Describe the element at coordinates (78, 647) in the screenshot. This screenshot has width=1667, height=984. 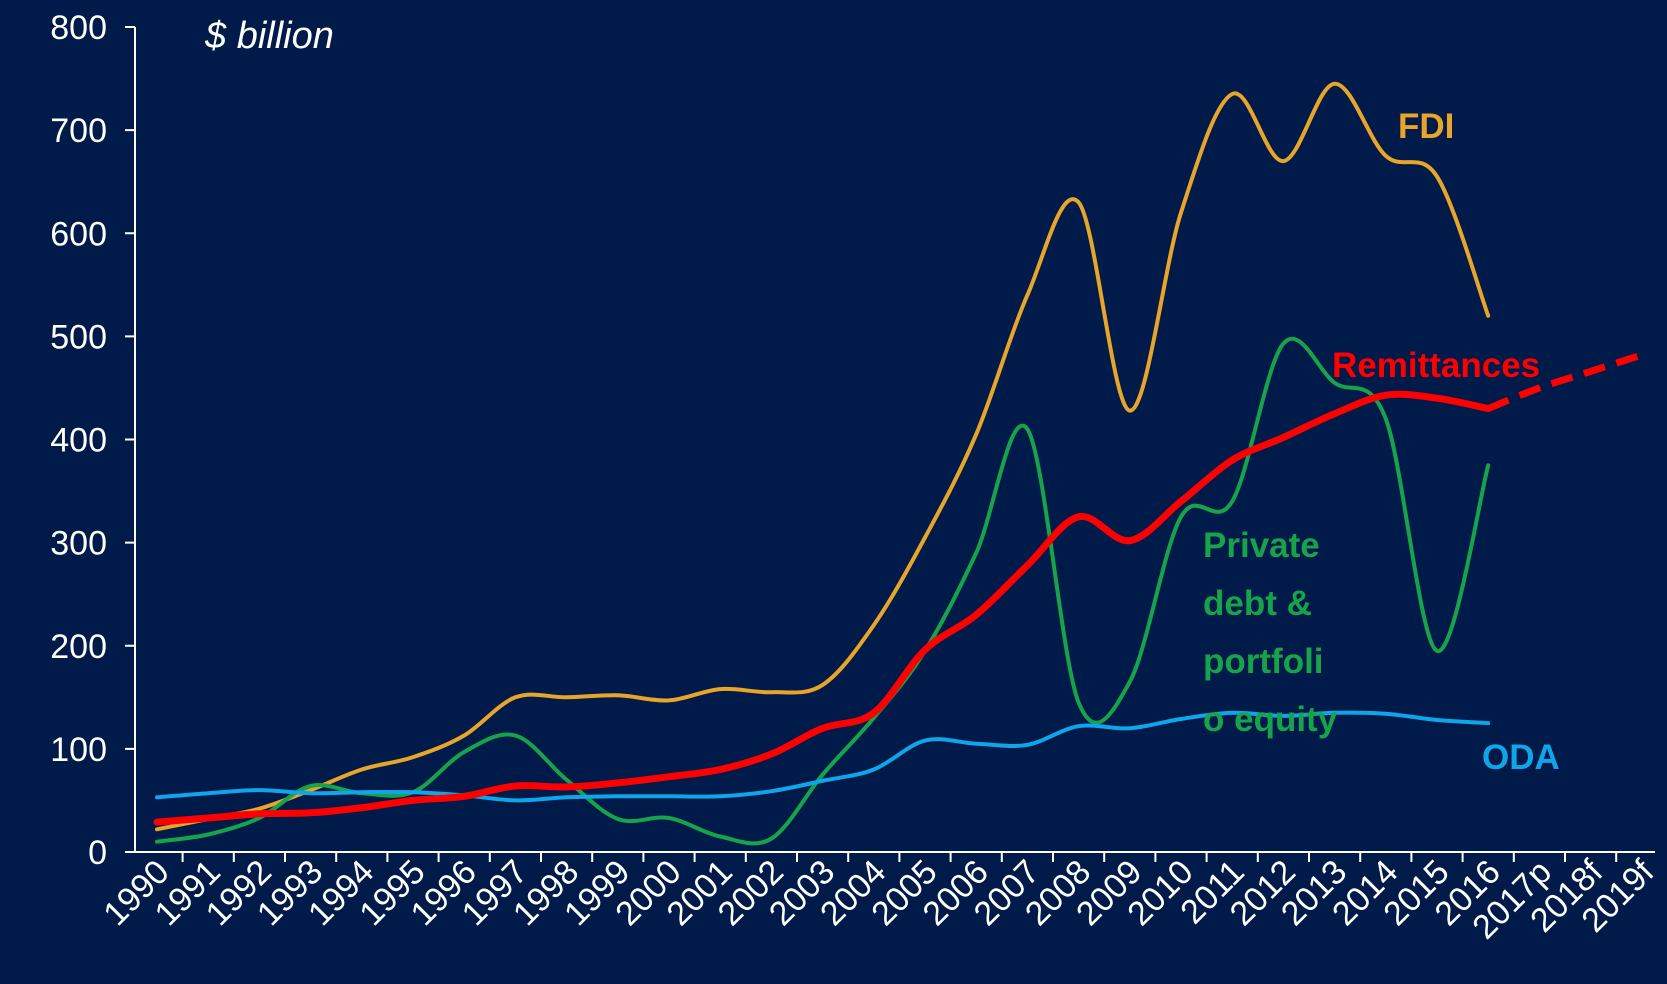
I see `y-tick-label: 200` at that location.